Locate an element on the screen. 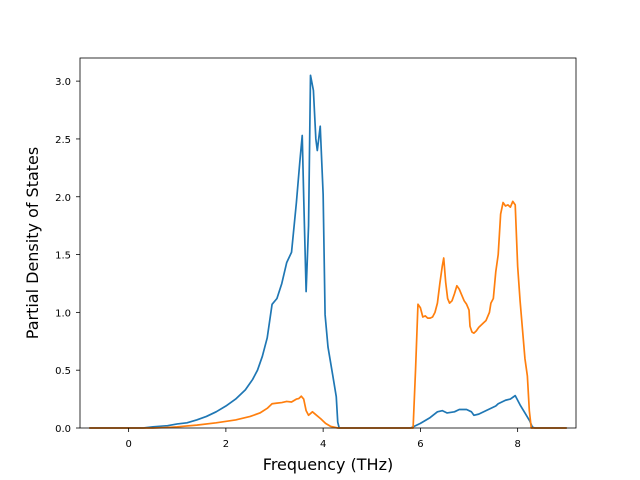 The image size is (640, 480). x-axis-label: Frequency (THz) is located at coordinates (328, 464).